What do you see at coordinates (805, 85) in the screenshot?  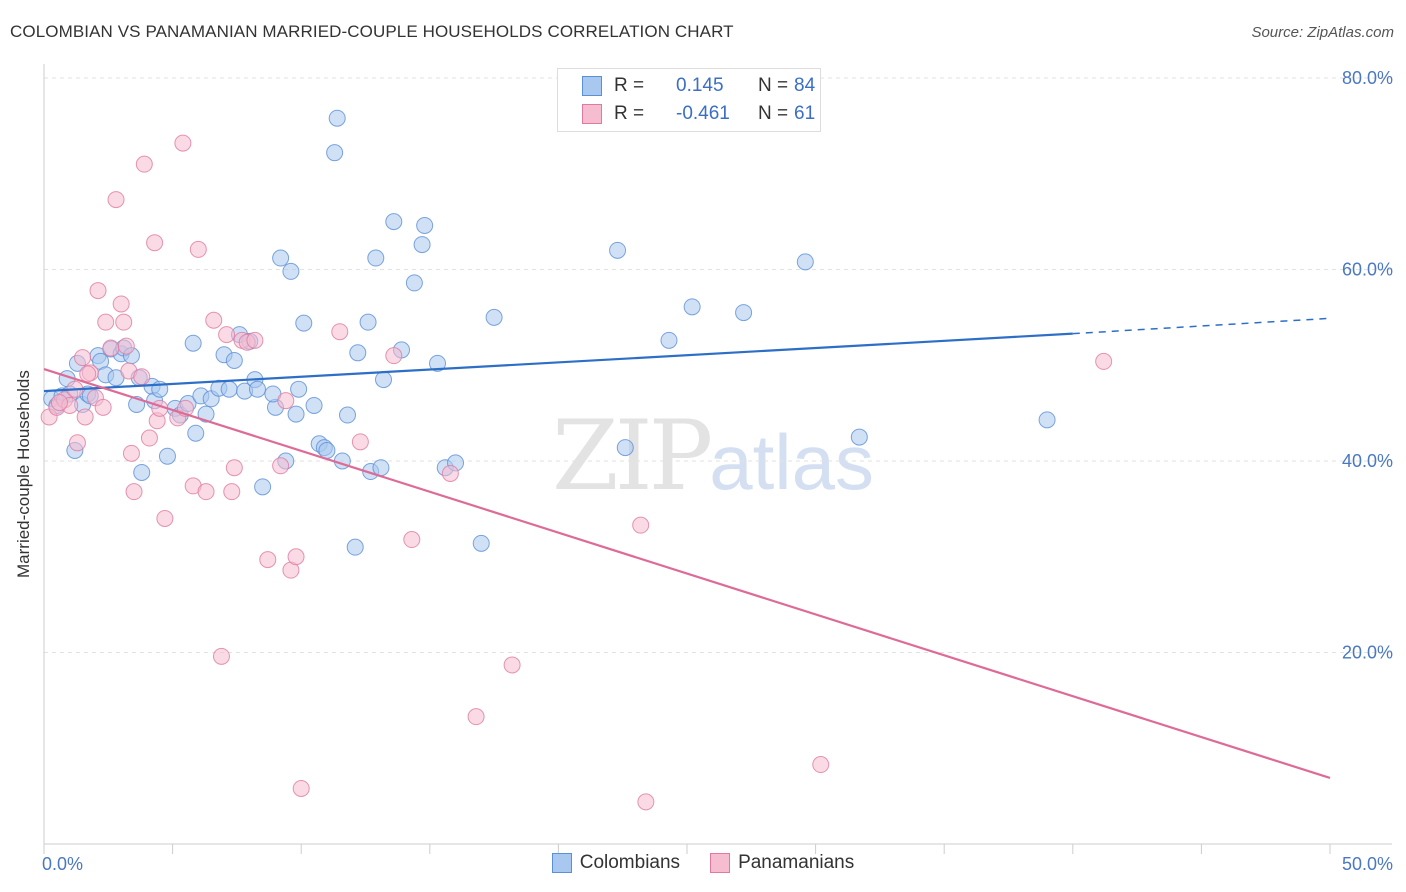 I see `n-value: 84` at bounding box center [805, 85].